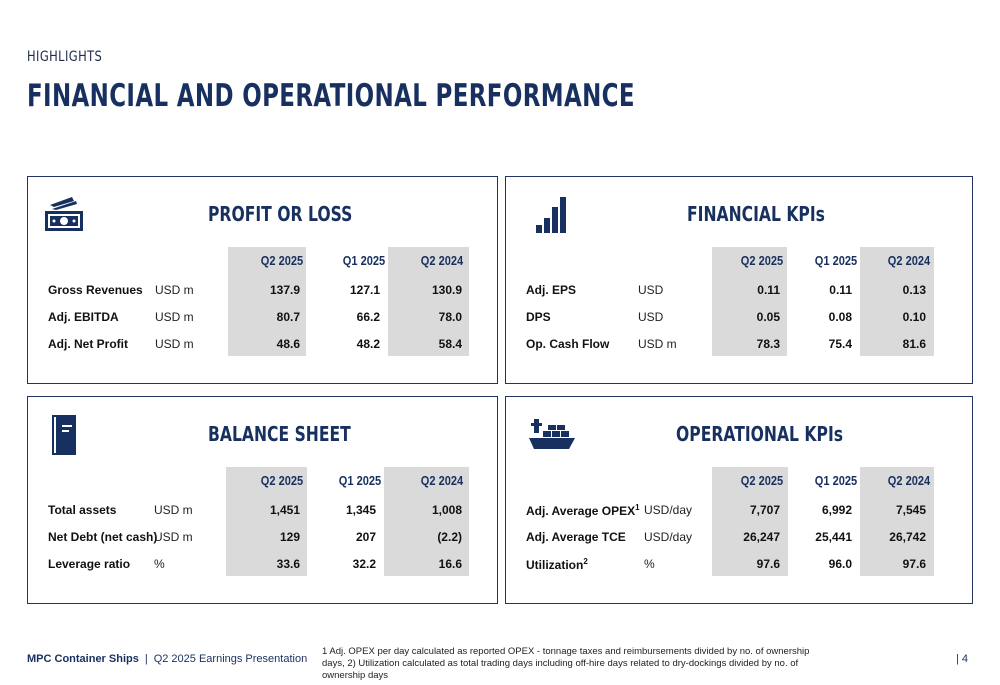 This screenshot has width=1000, height=685. I want to click on value-cell: (2.2), so click(449, 537).